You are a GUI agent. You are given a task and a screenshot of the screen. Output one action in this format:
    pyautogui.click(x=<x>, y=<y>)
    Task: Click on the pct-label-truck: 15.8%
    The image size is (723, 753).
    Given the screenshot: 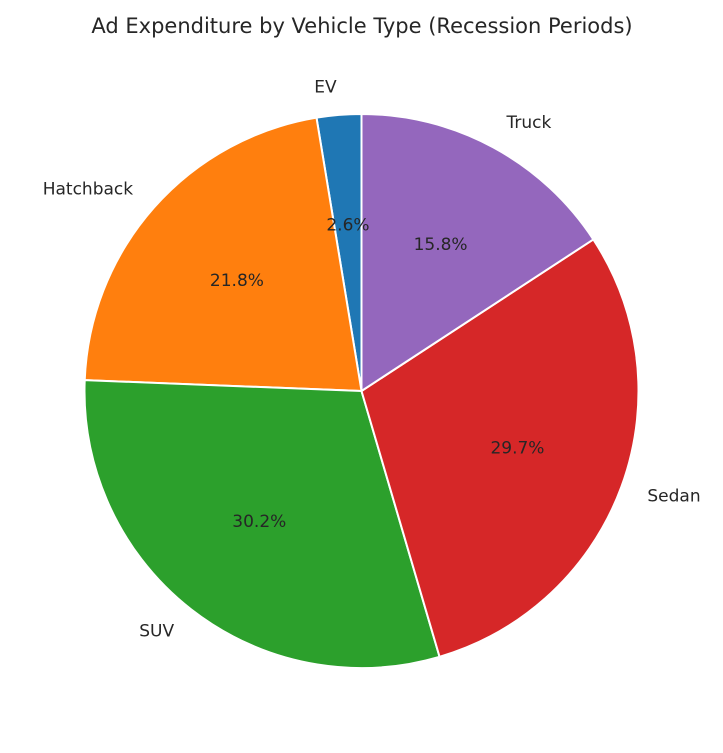 What is the action you would take?
    pyautogui.click(x=441, y=245)
    